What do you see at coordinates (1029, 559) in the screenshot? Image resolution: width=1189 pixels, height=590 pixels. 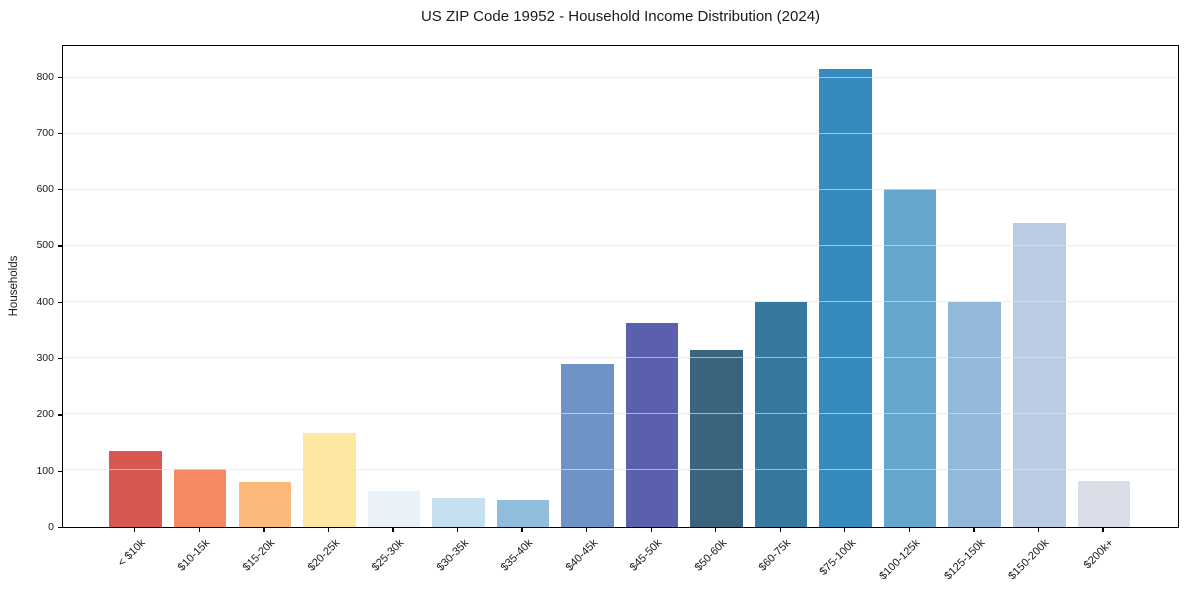 I see `x-tick-label: $150-200k` at bounding box center [1029, 559].